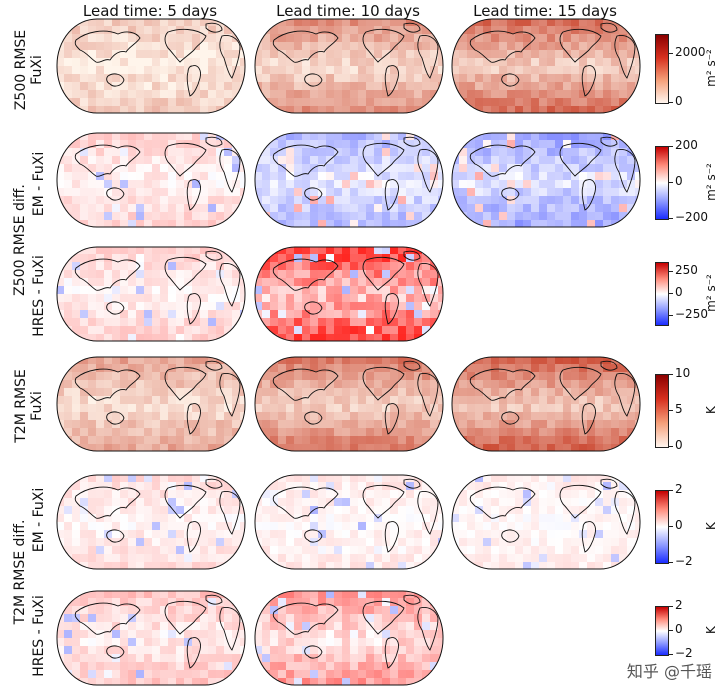 This screenshot has height=692, width=720. I want to click on colorbar-tick-label: 250, so click(686, 269).